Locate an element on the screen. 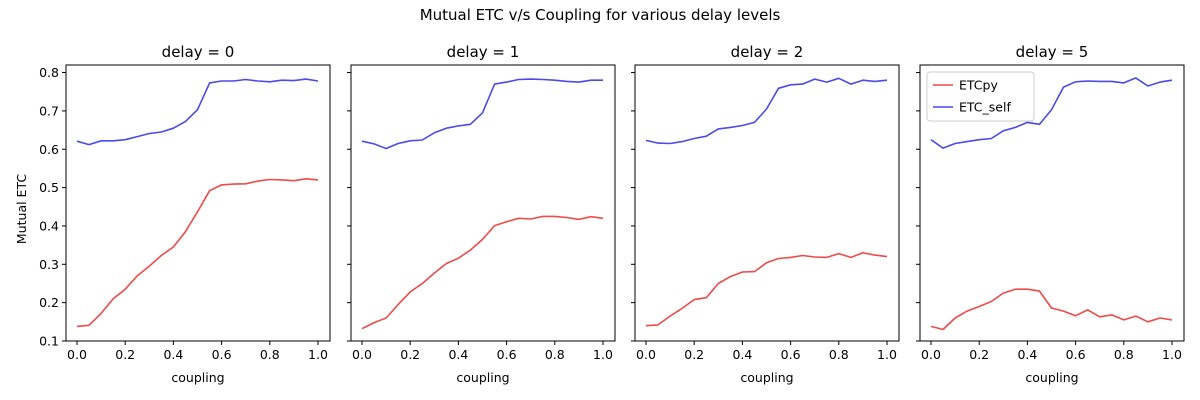 This screenshot has width=1200, height=400. legend-label: ETC_self is located at coordinates (985, 107).